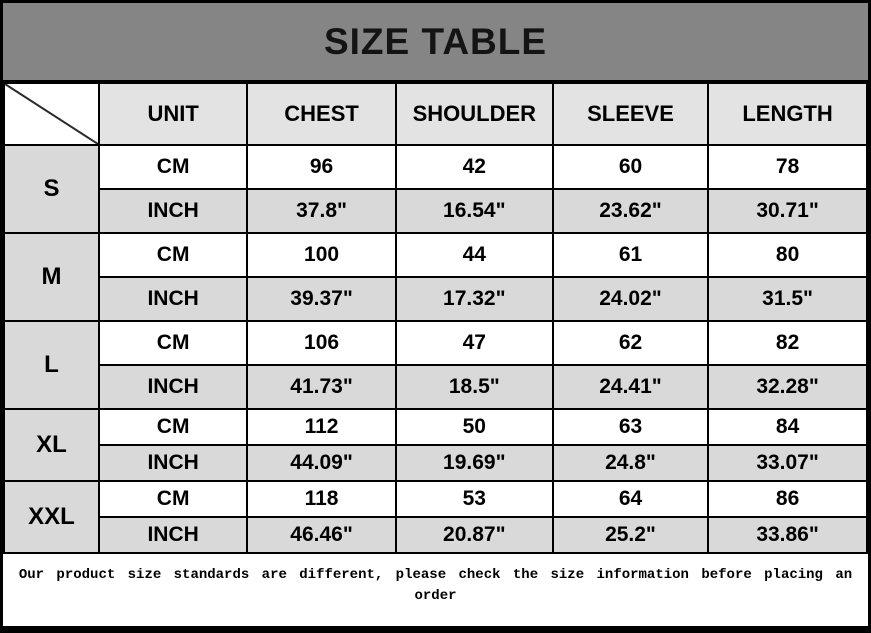 The height and width of the screenshot is (633, 871). I want to click on measurement-cell: 62, so click(630, 343).